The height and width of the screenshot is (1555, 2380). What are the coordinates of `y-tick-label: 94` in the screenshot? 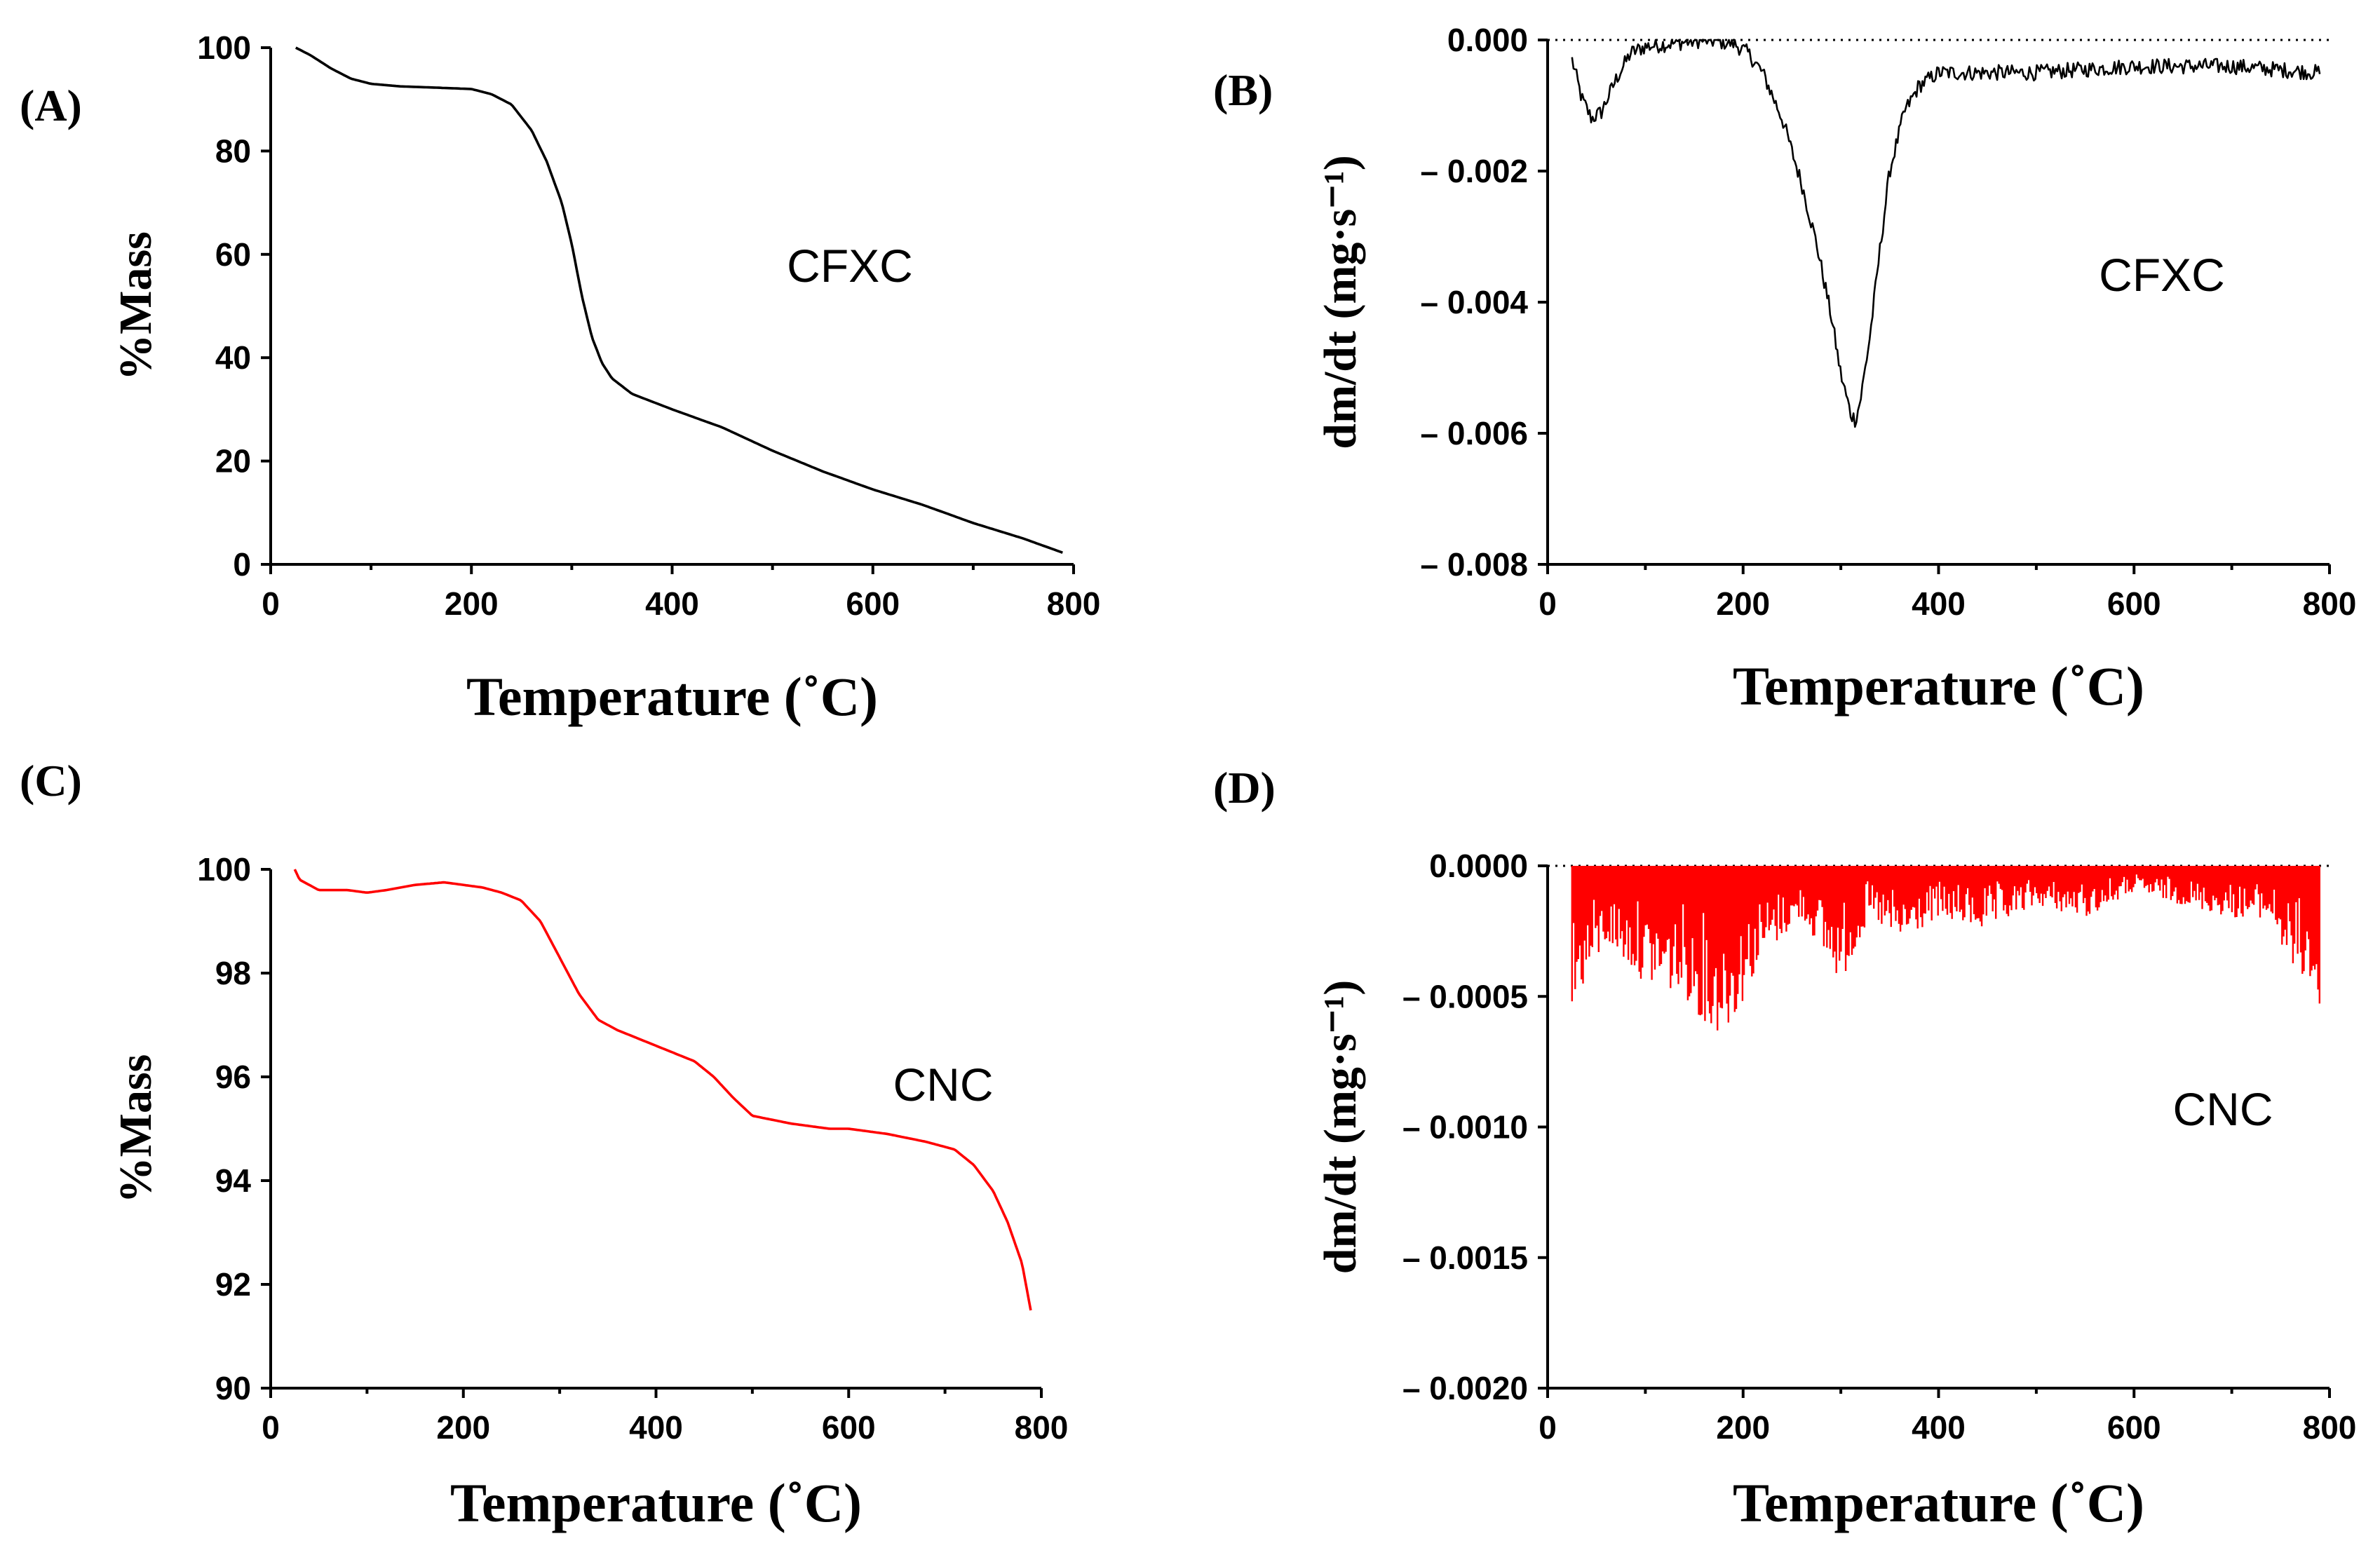 It's located at (233, 1180).